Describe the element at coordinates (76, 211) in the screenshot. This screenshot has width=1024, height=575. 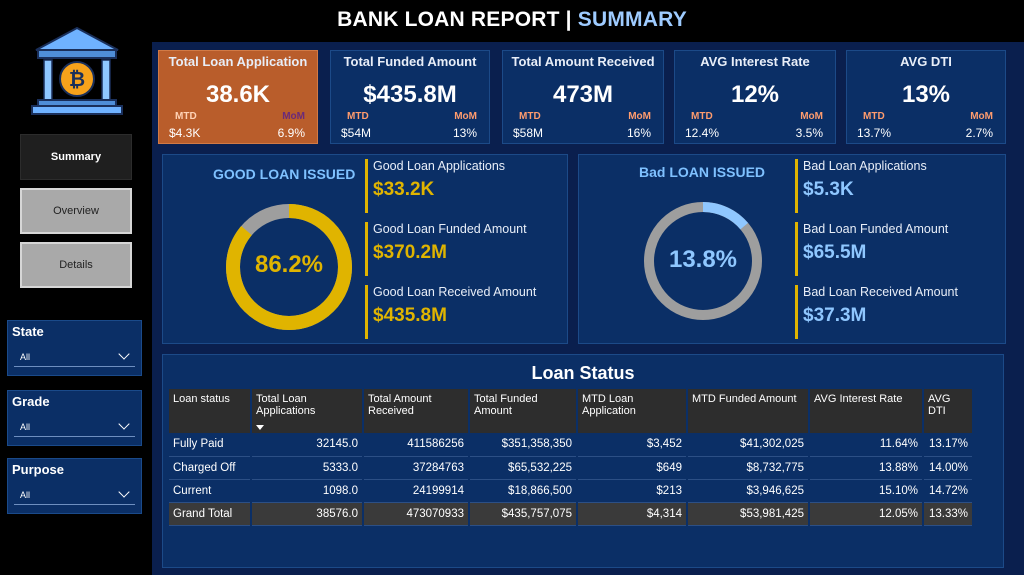
I see `nav-overview-button: Overview` at that location.